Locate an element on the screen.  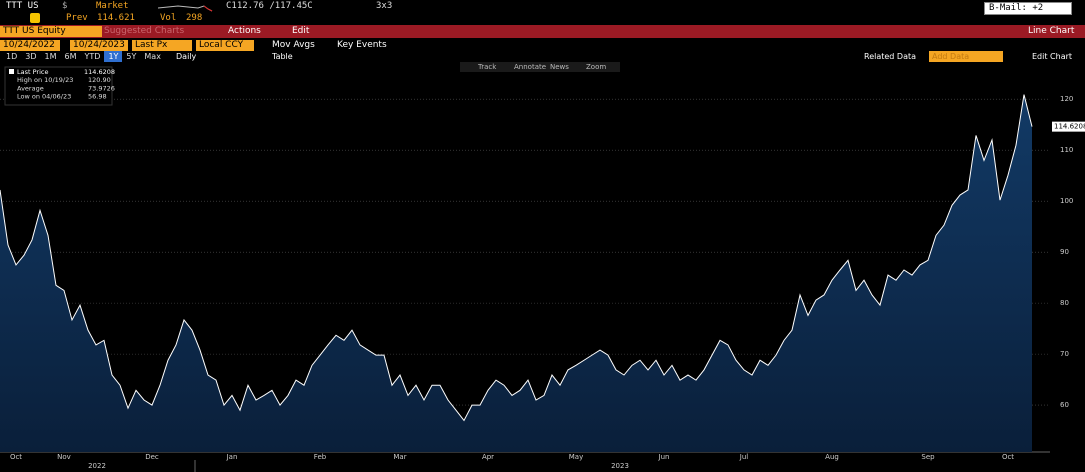
year-label: 2022 is located at coordinates (97, 466).